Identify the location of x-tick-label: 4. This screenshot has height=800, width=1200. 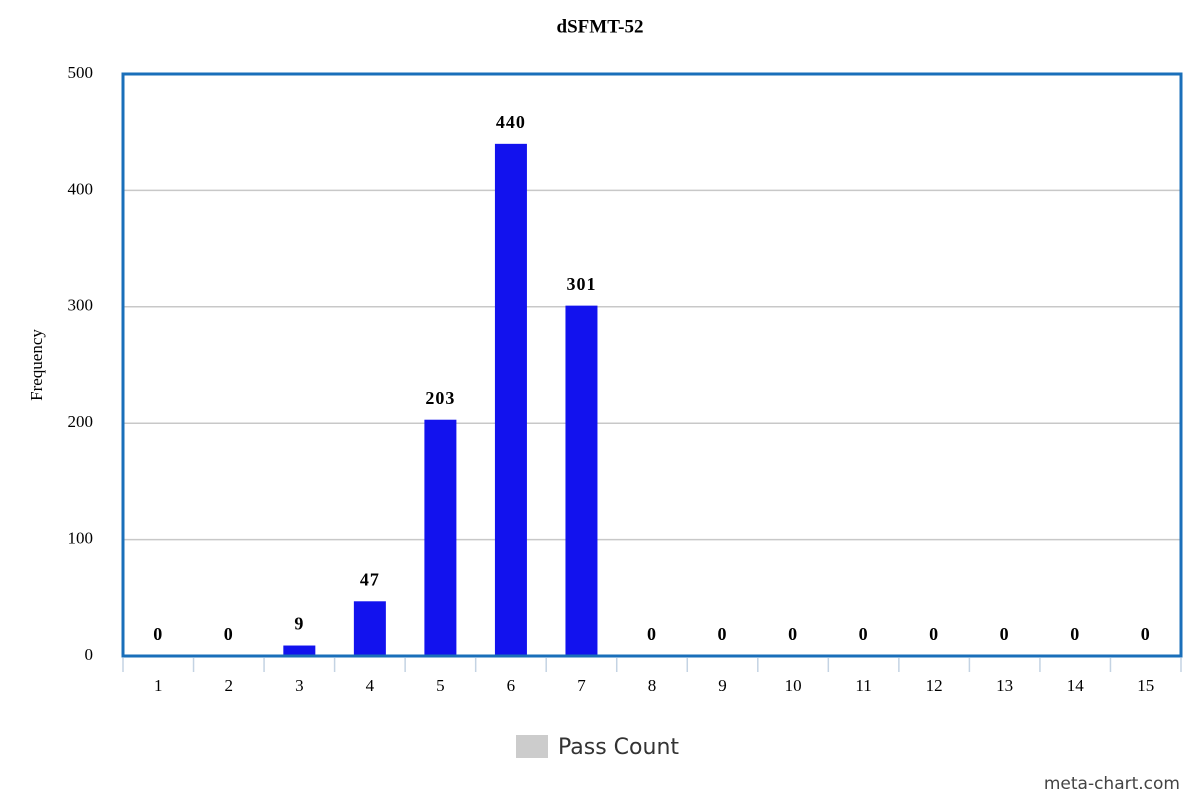
(370, 685).